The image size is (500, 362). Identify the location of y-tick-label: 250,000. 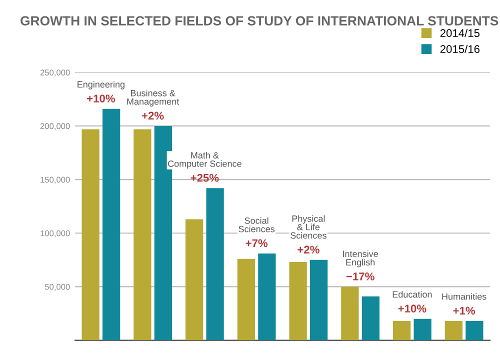
(55, 73).